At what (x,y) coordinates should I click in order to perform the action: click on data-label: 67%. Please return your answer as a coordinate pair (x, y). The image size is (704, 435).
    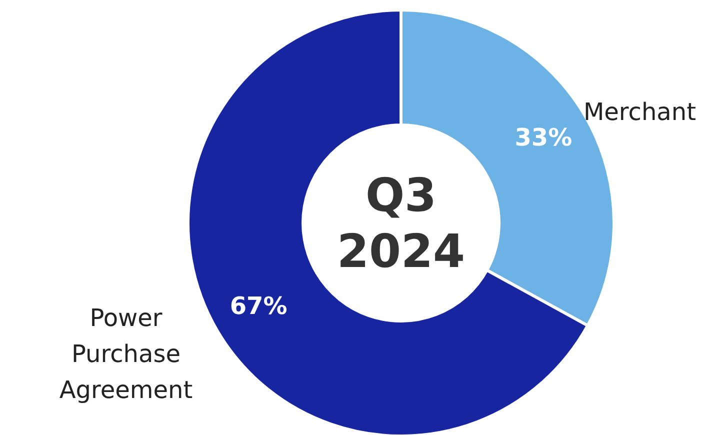
    Looking at the image, I should click on (259, 306).